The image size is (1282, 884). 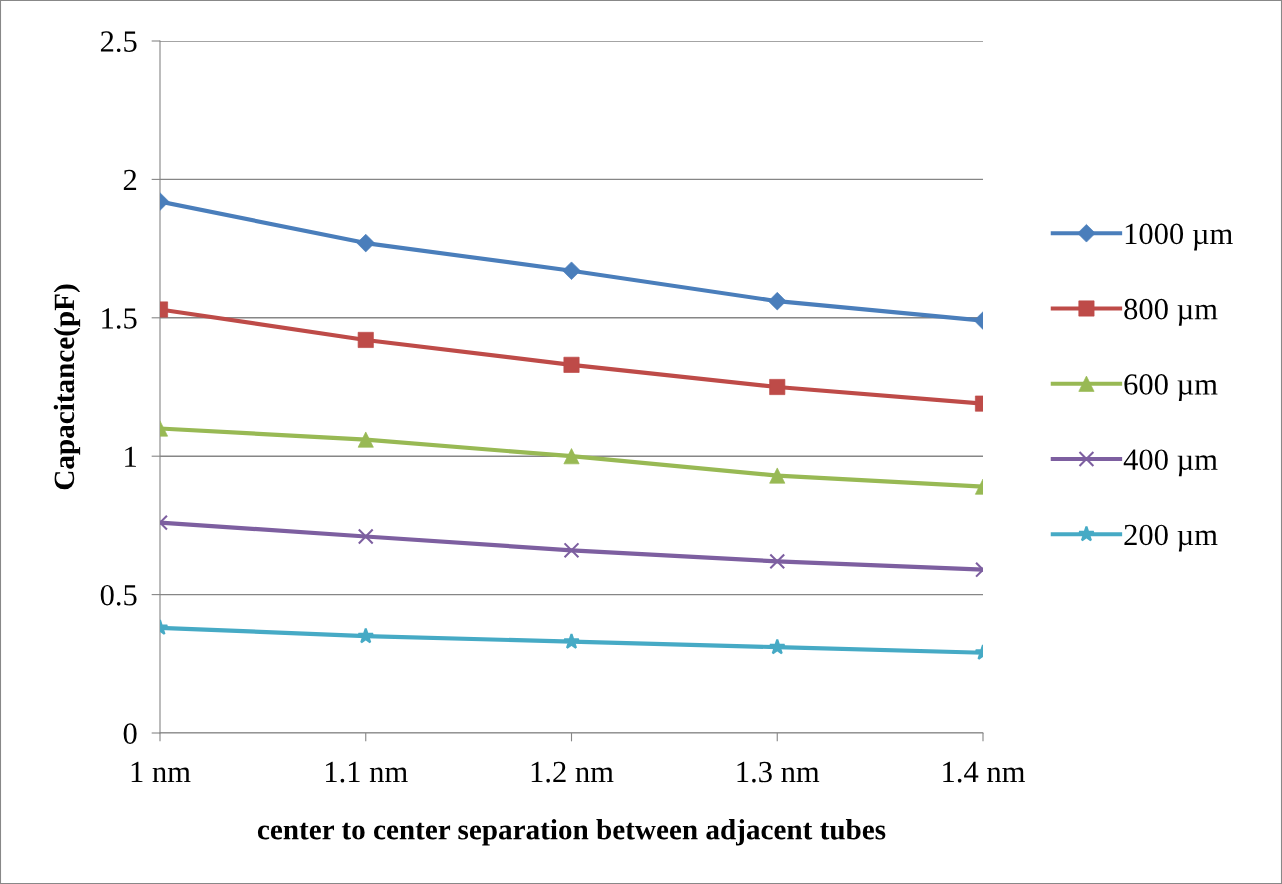 I want to click on legend-label: 200 µm, so click(x=1171, y=538).